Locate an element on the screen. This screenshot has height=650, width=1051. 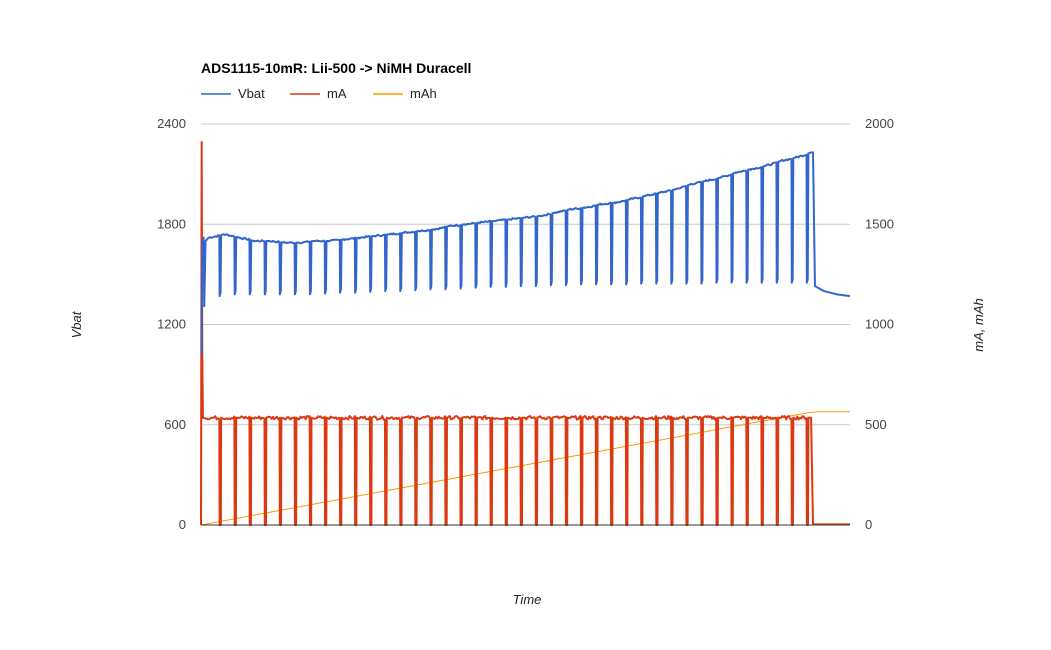
right-axis-ticks: 2000 1500 1000 500 0 is located at coordinates (879, 324).